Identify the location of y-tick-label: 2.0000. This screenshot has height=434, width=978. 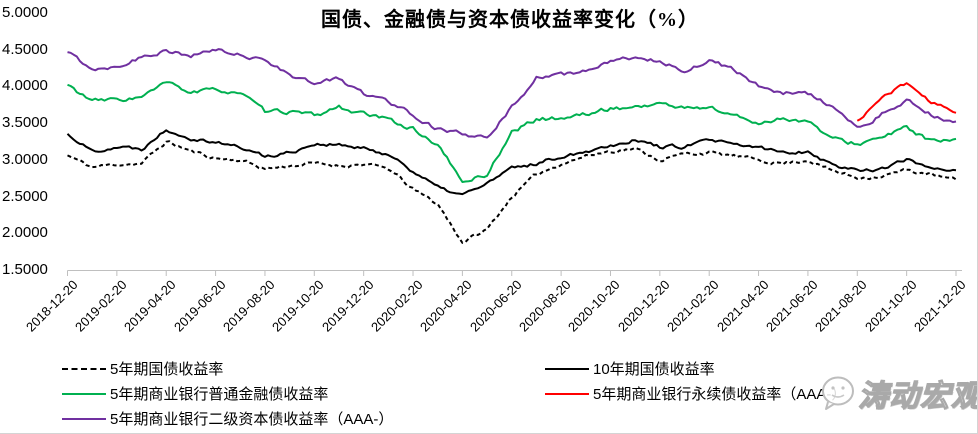
(25, 233).